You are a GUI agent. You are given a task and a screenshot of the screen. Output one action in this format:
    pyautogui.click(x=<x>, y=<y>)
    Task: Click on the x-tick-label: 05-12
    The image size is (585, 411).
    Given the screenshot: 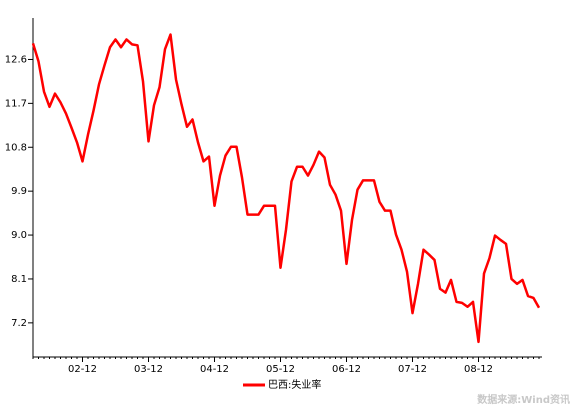 What is the action you would take?
    pyautogui.click(x=280, y=369)
    